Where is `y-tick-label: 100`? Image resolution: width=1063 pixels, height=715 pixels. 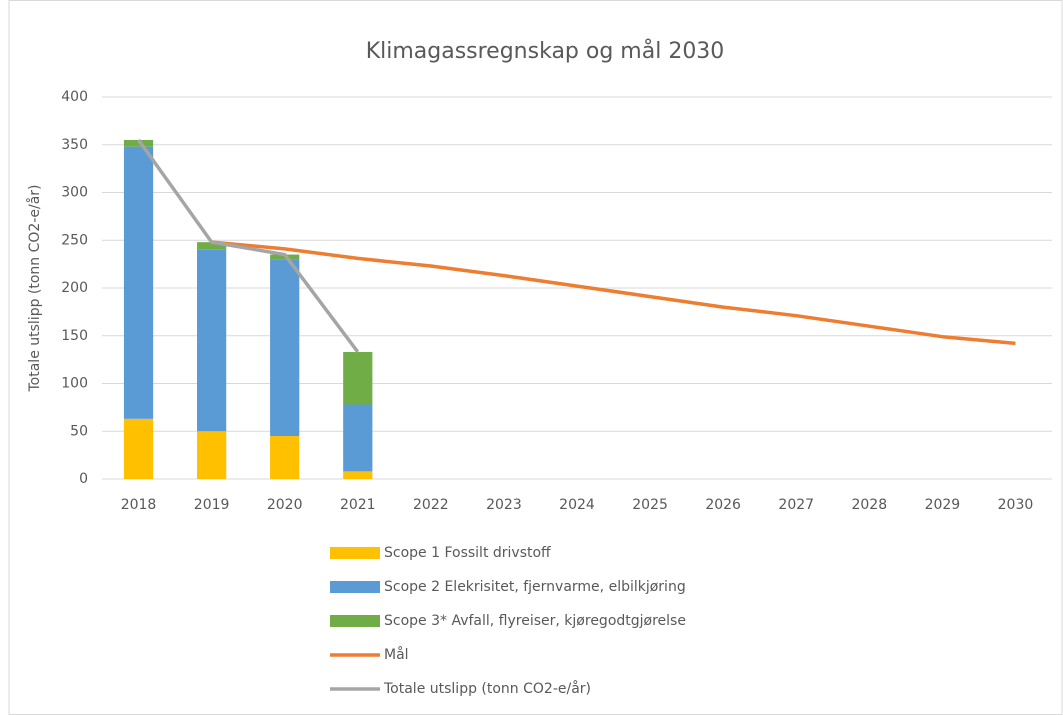 y-tick-label: 100 is located at coordinates (74, 384).